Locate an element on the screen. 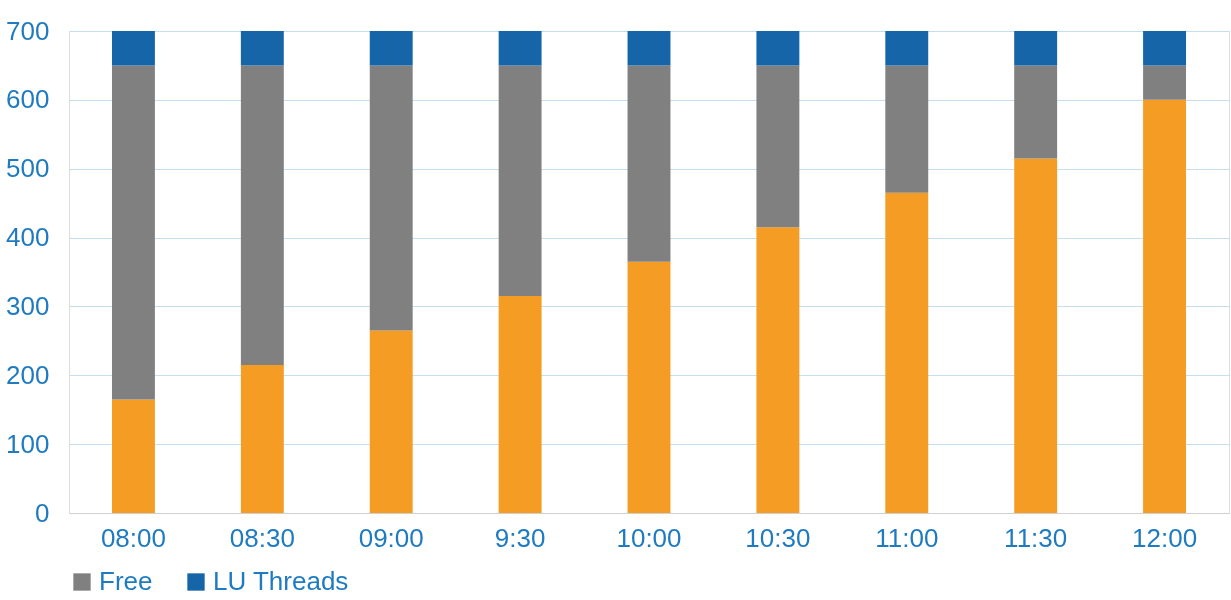  y-tick-label: 600 is located at coordinates (28, 99).